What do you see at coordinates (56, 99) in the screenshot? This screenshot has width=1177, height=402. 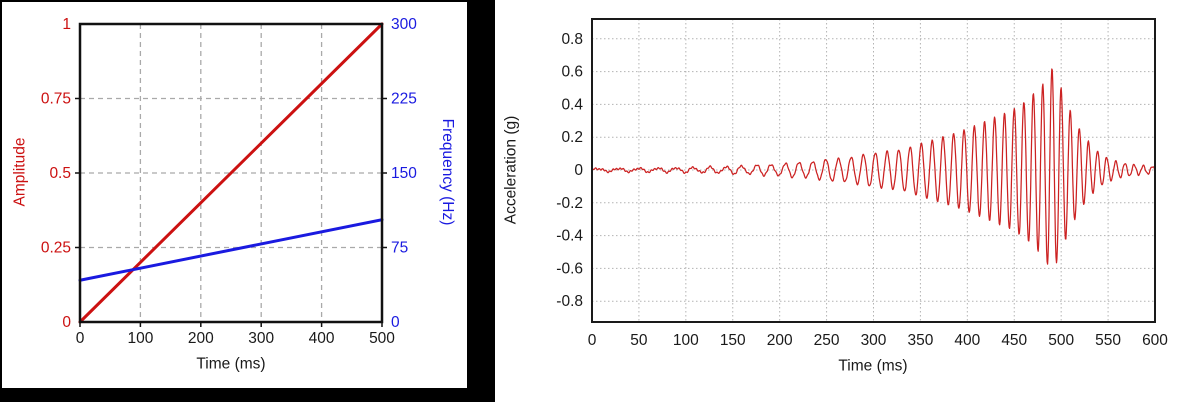 I see `svg-text: 0.75` at bounding box center [56, 99].